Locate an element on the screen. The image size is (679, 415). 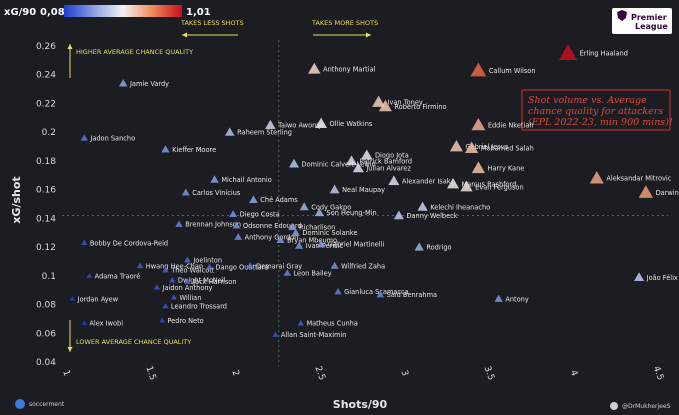
player-label: Roberto Firmino is located at coordinates (420, 107).